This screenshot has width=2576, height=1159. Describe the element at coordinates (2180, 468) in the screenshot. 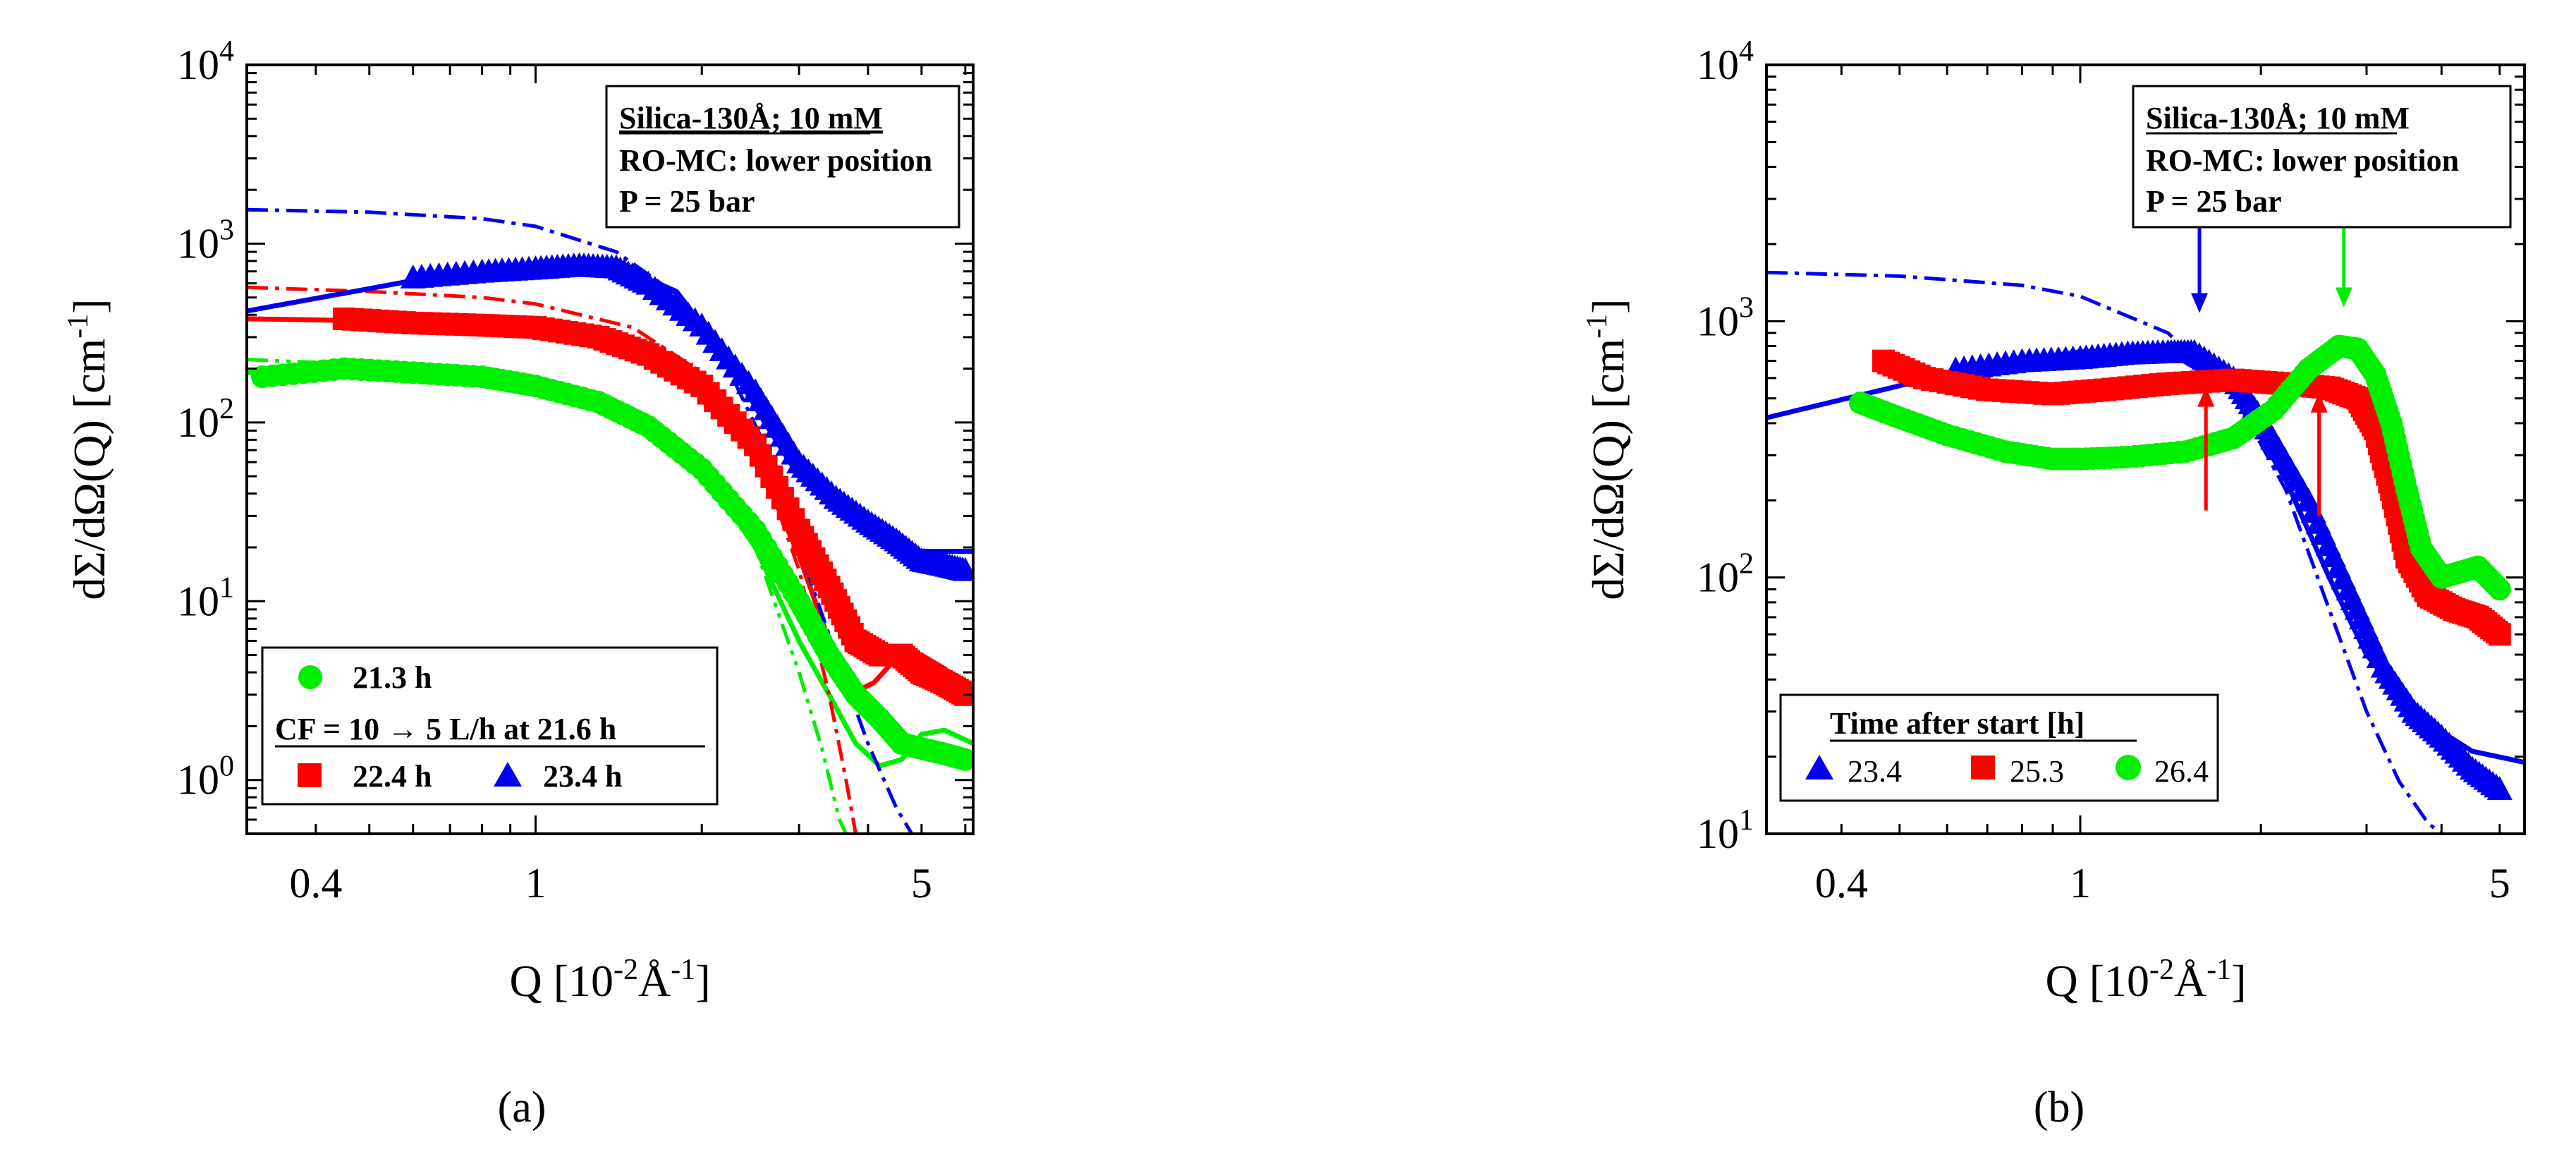

I see `series-26.4` at that location.